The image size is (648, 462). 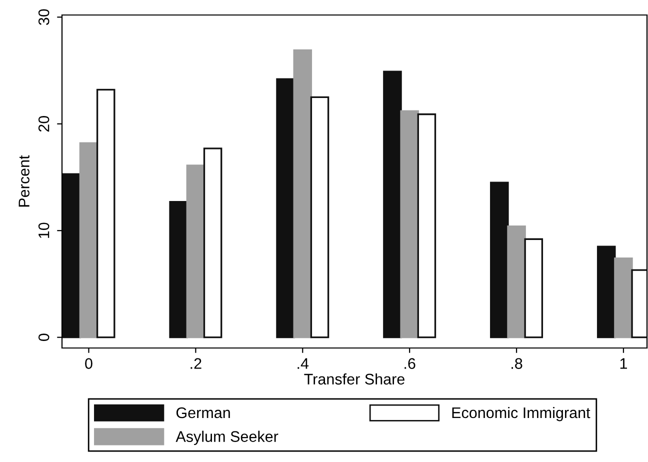 I want to click on legend-label: German, so click(x=203, y=412).